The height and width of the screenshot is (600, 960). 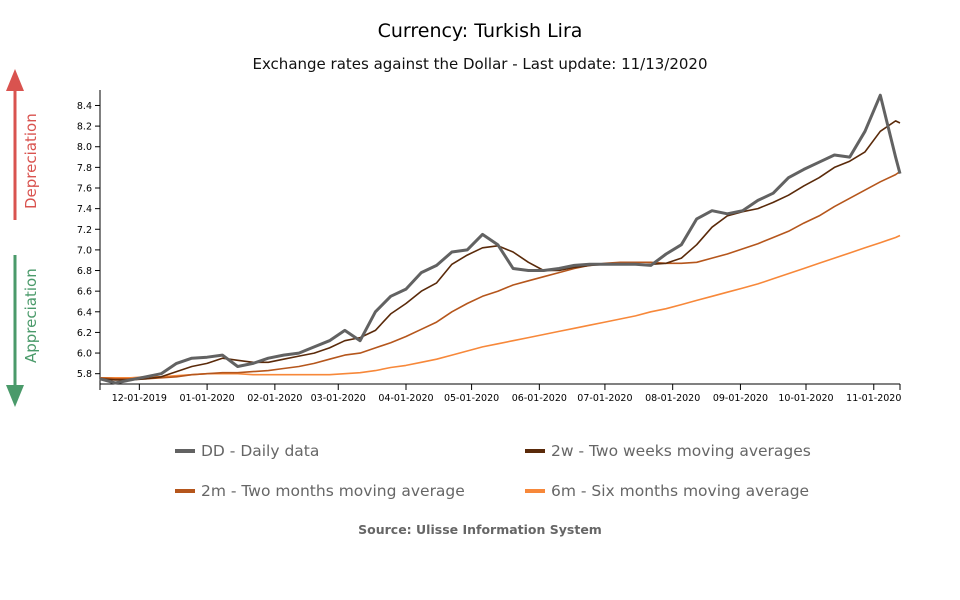 I want to click on x-tick: 07-01-2020, so click(x=605, y=394).